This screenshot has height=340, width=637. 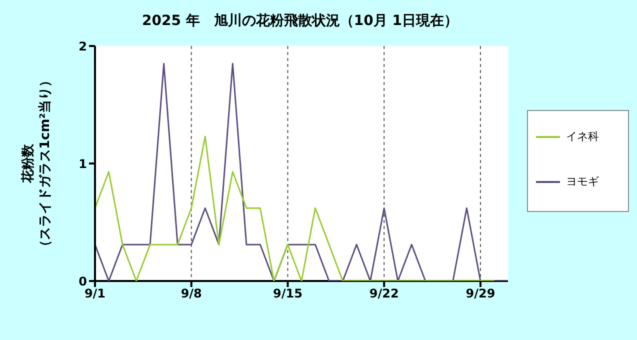 What do you see at coordinates (582, 181) in the screenshot?
I see `legend-label: ヨモギ` at bounding box center [582, 181].